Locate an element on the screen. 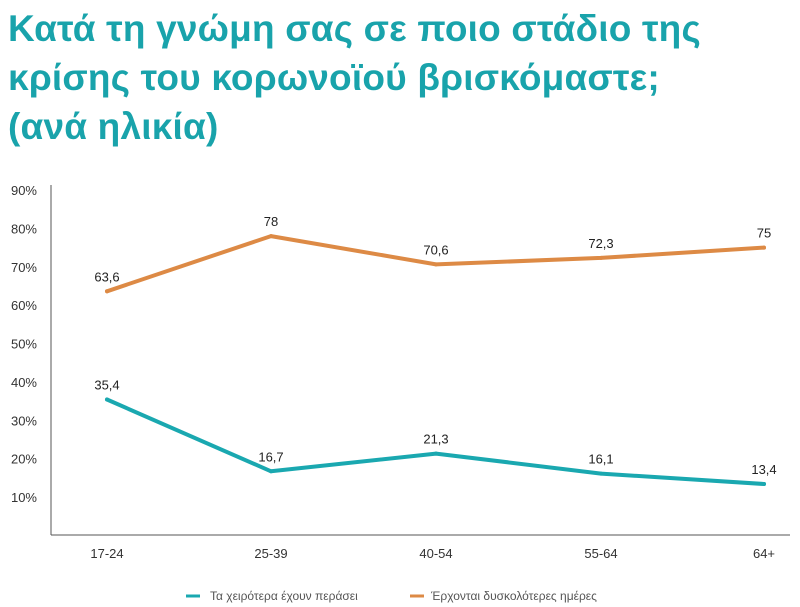  data-label: 16,1 is located at coordinates (600, 459).